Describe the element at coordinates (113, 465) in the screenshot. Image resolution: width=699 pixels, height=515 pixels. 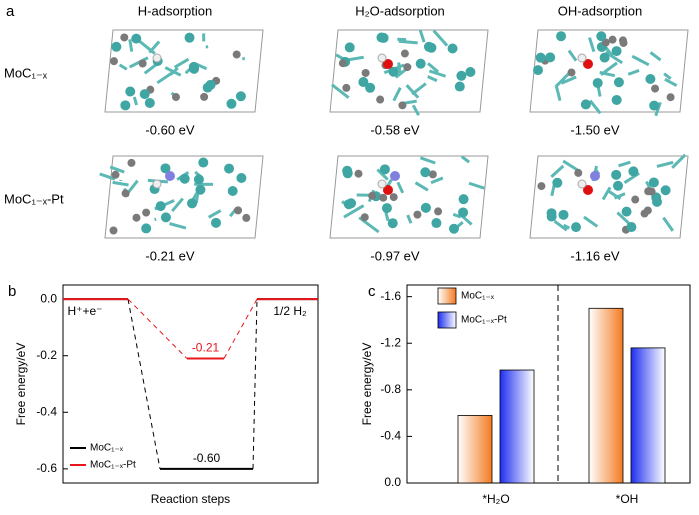
I see `legend-label: MoC₁₋ₓ-Pt` at that location.